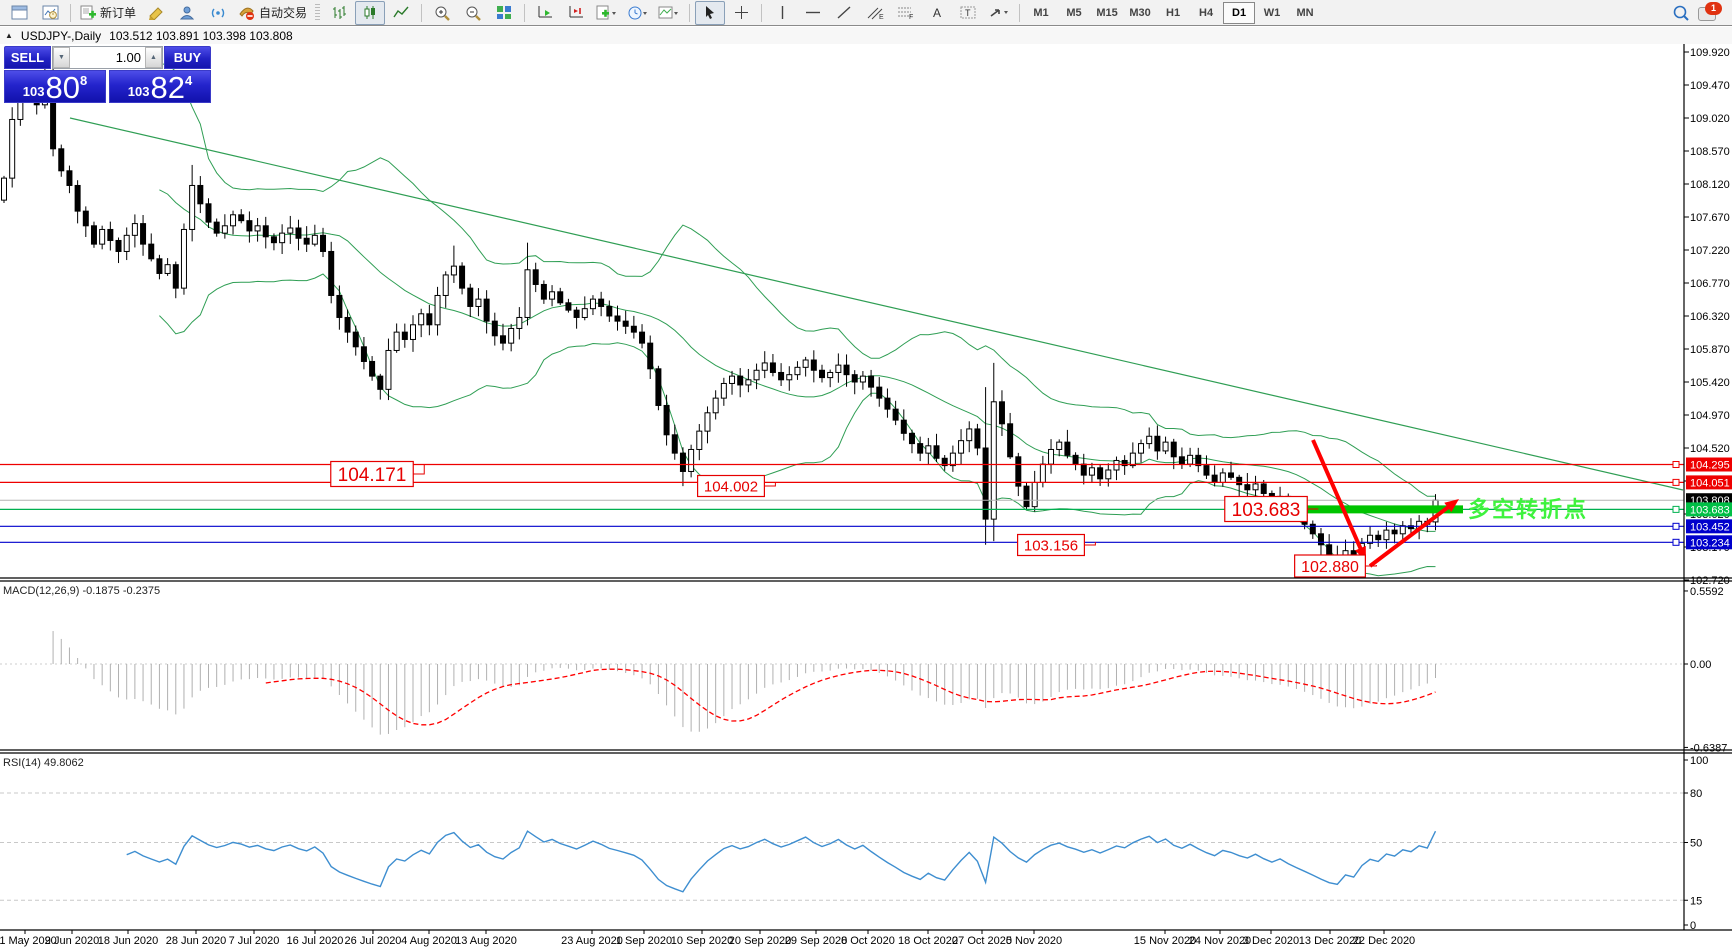 The height and width of the screenshot is (949, 1732). I want to click on price-badge-label: 104.295, so click(1710, 466).